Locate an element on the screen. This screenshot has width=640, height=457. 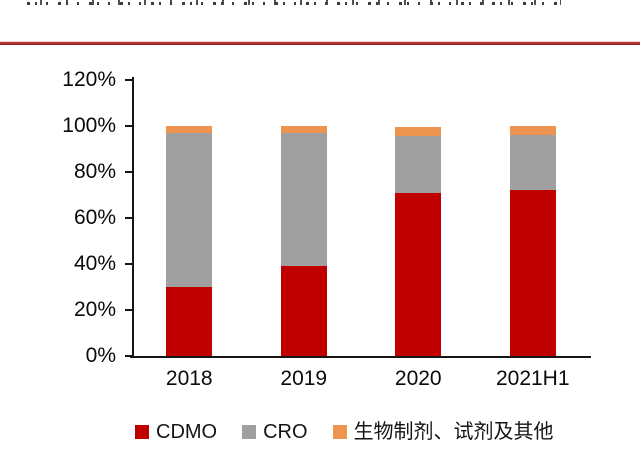
y-tick-label: 40% is located at coordinates (94, 263).